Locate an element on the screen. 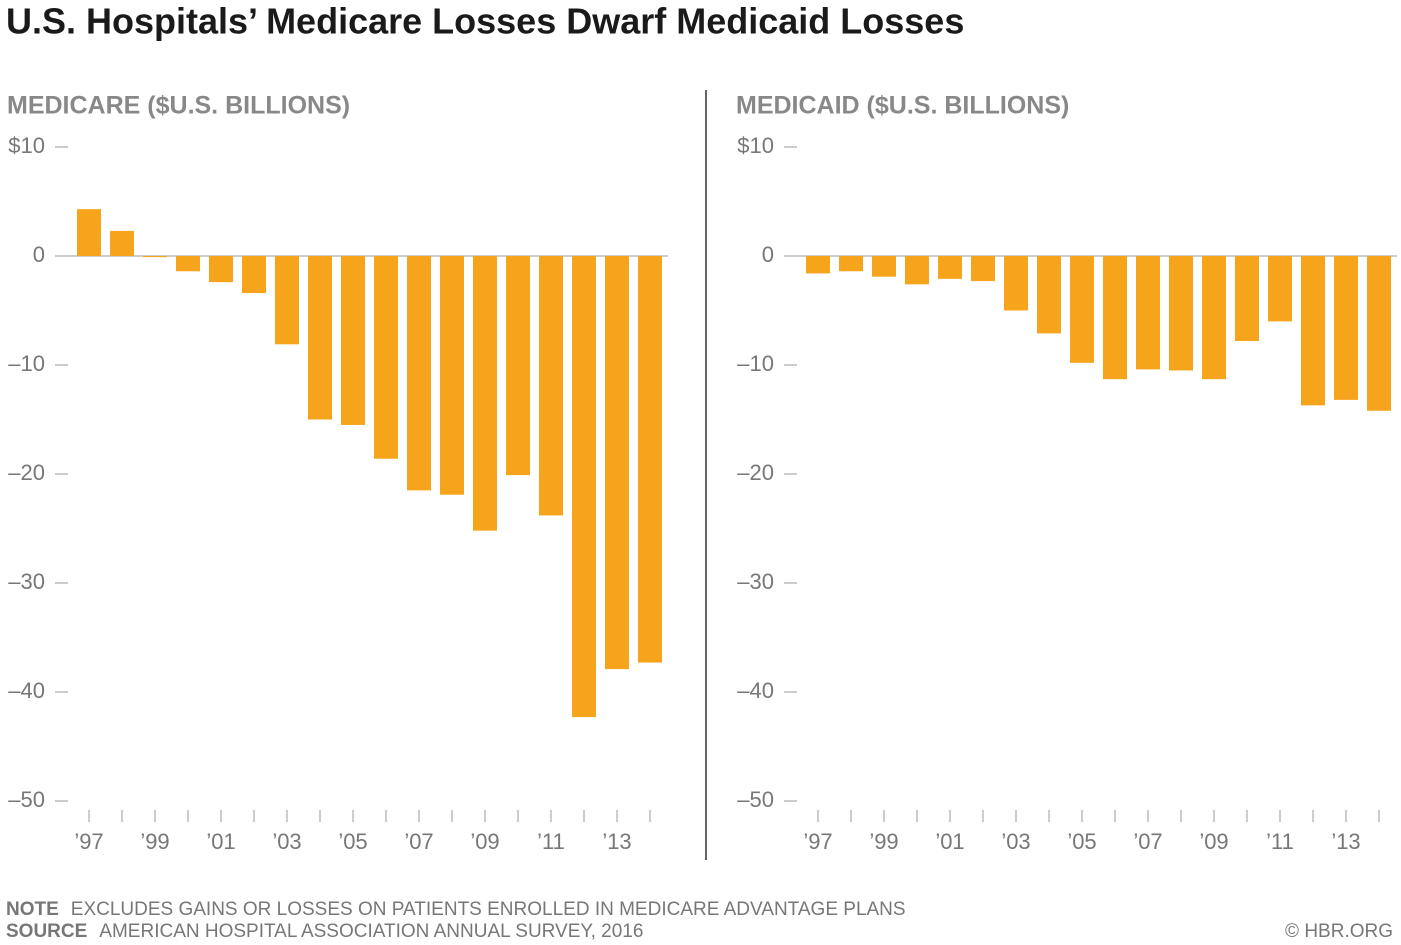 This screenshot has width=1401, height=945. credit: © HBR.ORG is located at coordinates (1339, 931).